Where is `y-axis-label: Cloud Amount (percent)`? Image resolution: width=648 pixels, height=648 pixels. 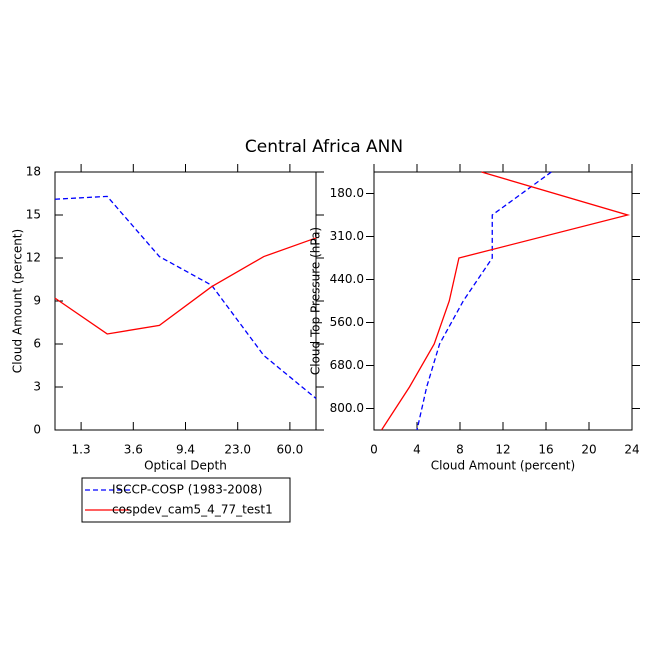
y-axis-label: Cloud Amount (percent) is located at coordinates (18, 301).